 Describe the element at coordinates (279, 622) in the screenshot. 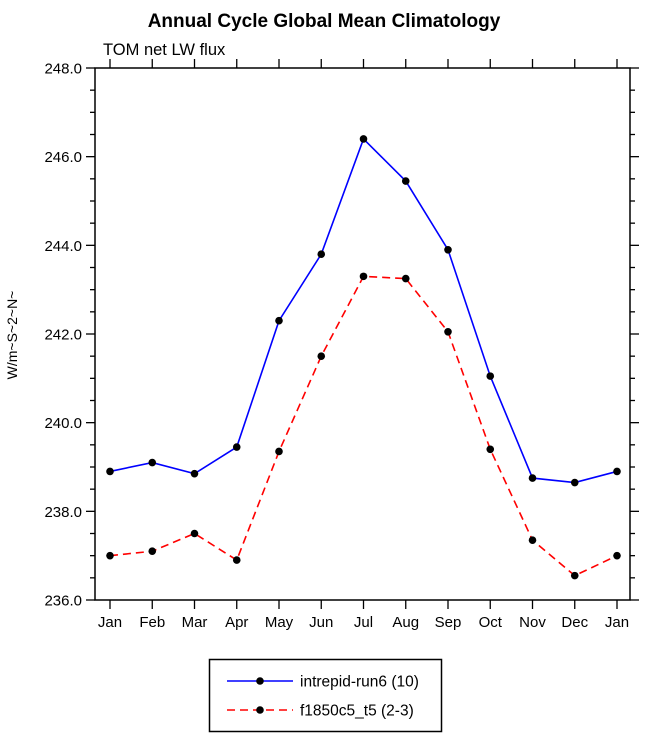

I see `x-tick-label: May` at that location.